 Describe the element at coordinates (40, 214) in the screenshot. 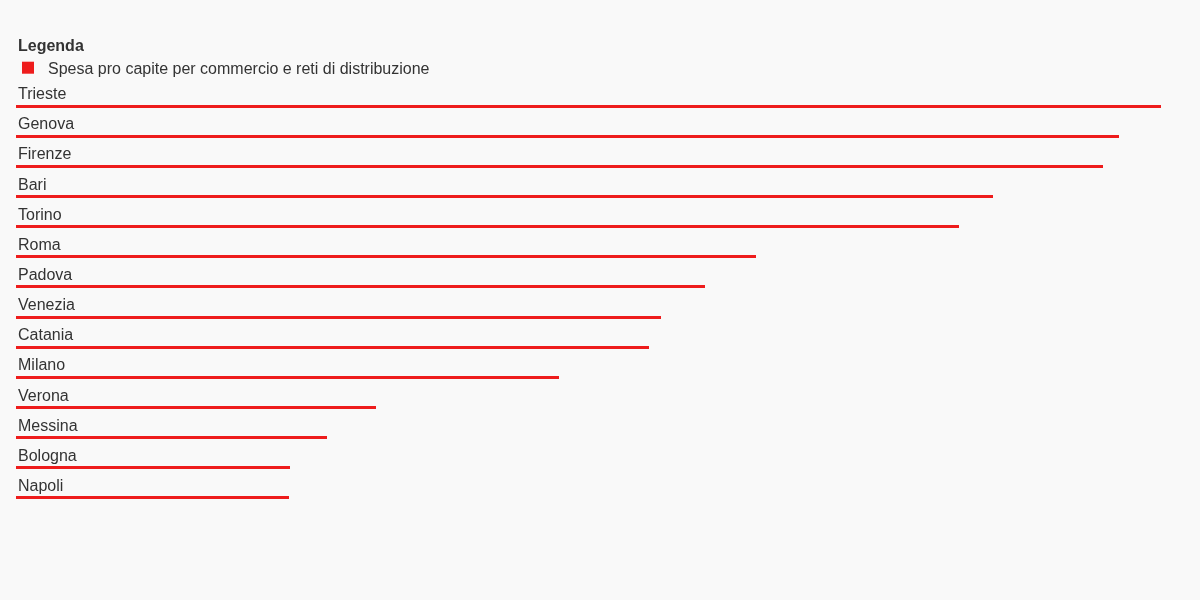

I see `y-tick-label: Torino` at that location.